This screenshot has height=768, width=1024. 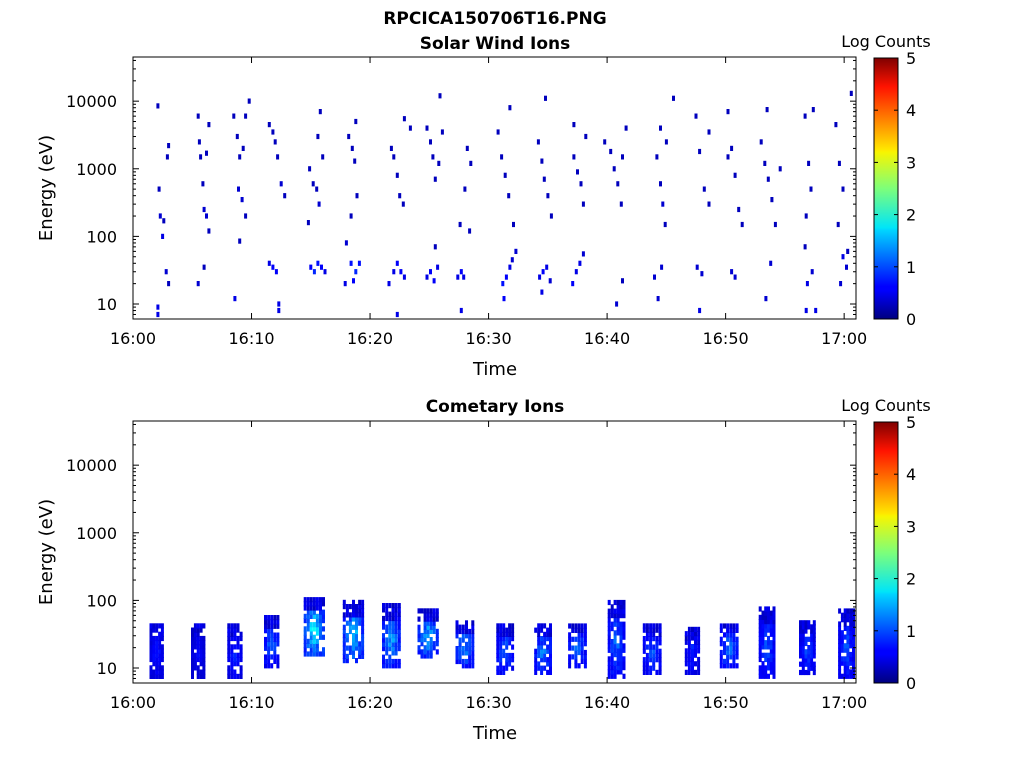 I want to click on y-tick-label: 10000, so click(x=91, y=465).